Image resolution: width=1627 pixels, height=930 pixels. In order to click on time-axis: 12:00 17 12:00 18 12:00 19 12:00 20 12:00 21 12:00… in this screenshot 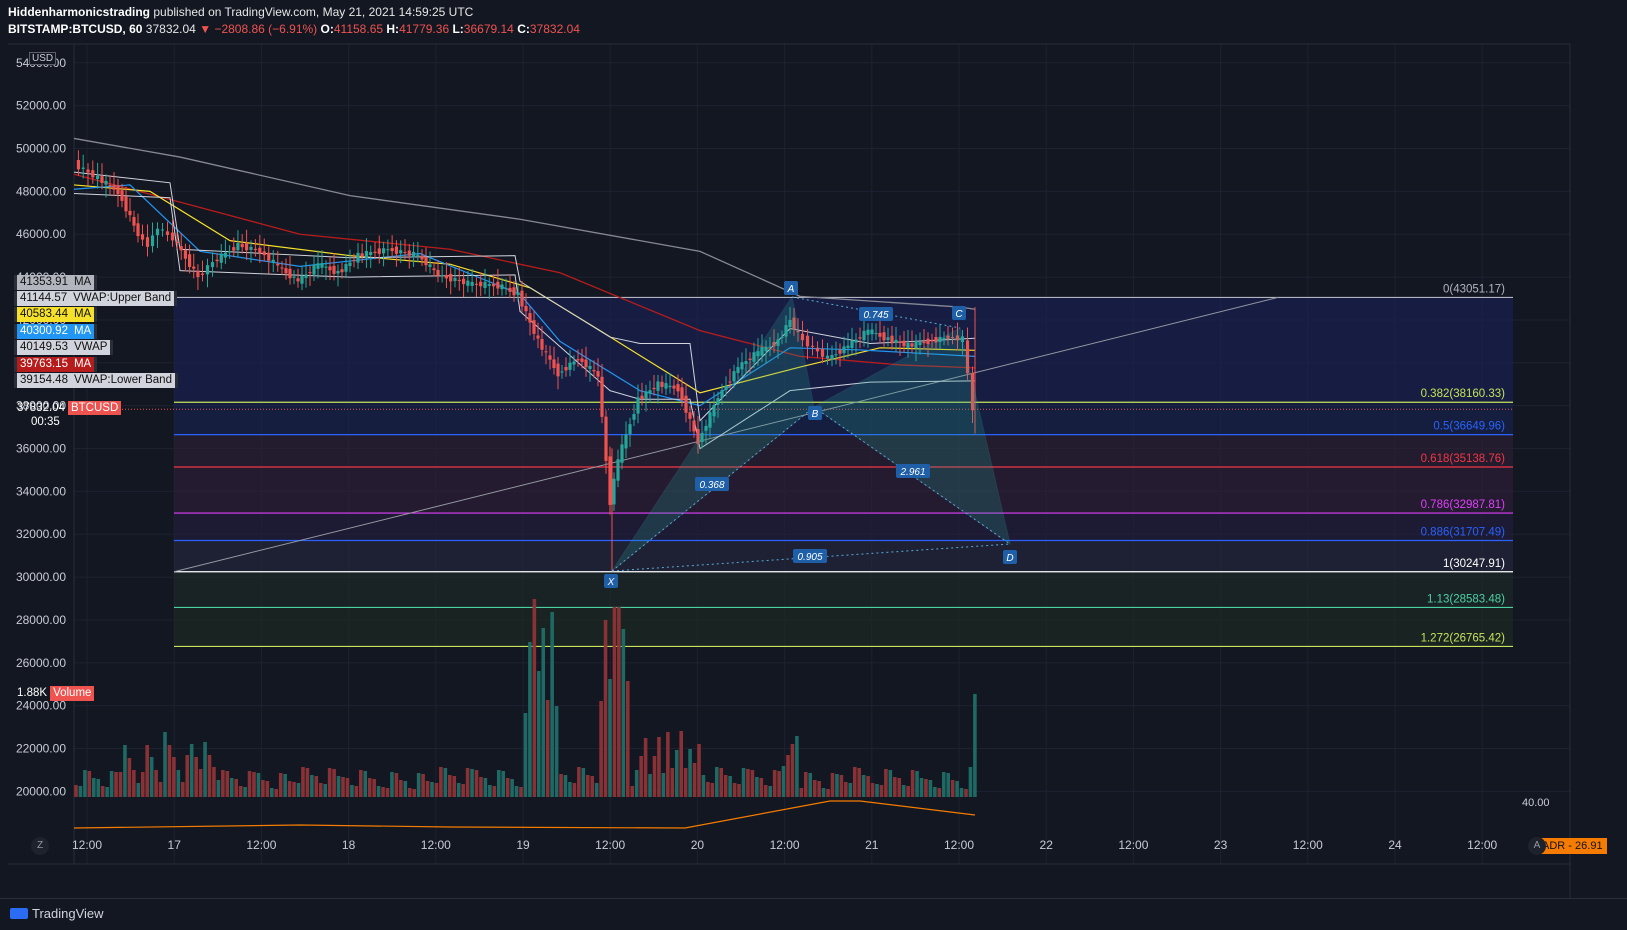, I will do `click(785, 845)`.